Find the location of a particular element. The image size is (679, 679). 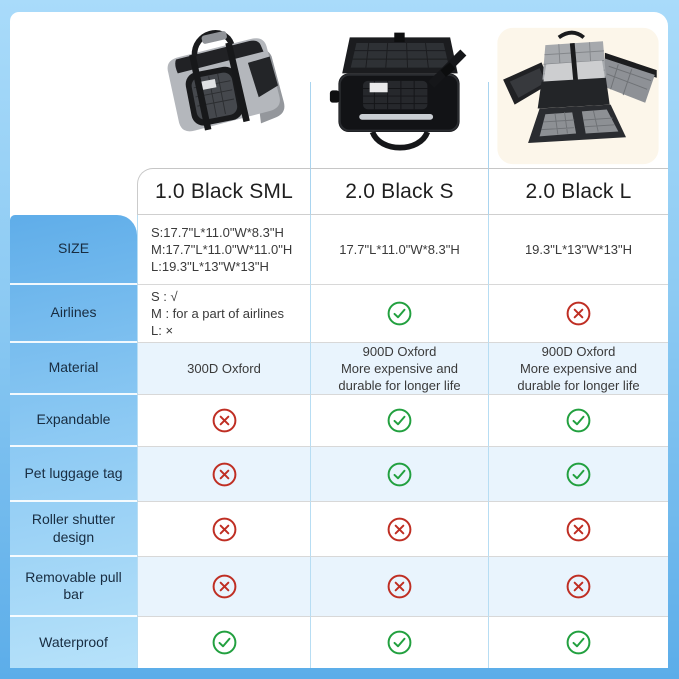

row-label-text: Waterproof is located at coordinates (73, 641).